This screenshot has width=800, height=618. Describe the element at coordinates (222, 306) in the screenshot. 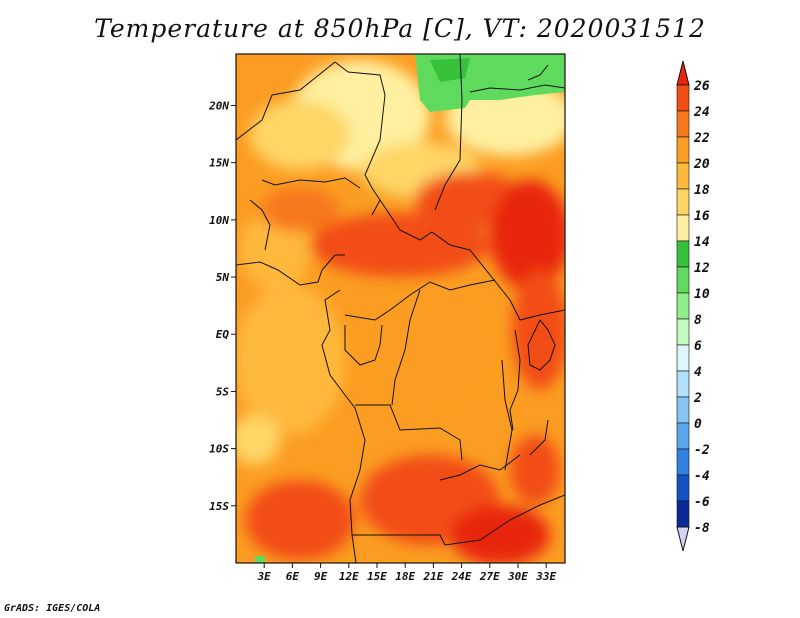

I see `latitude-axis: 20N 15N 10N 5N EQ 5S 10S 15S` at that location.